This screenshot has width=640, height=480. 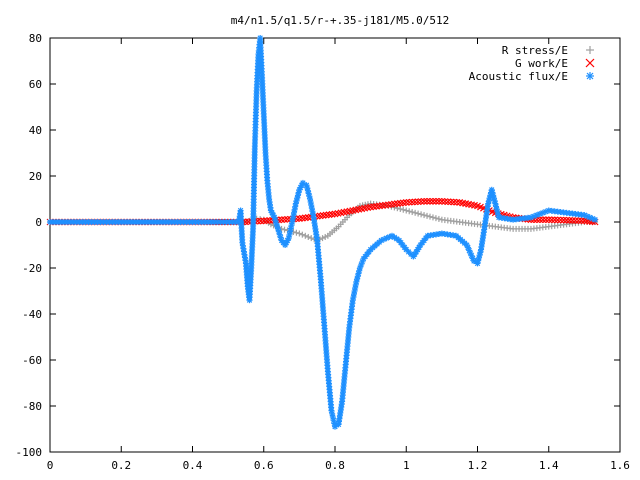 I want to click on legend-label: Acoustic flux/E, so click(x=518, y=76).